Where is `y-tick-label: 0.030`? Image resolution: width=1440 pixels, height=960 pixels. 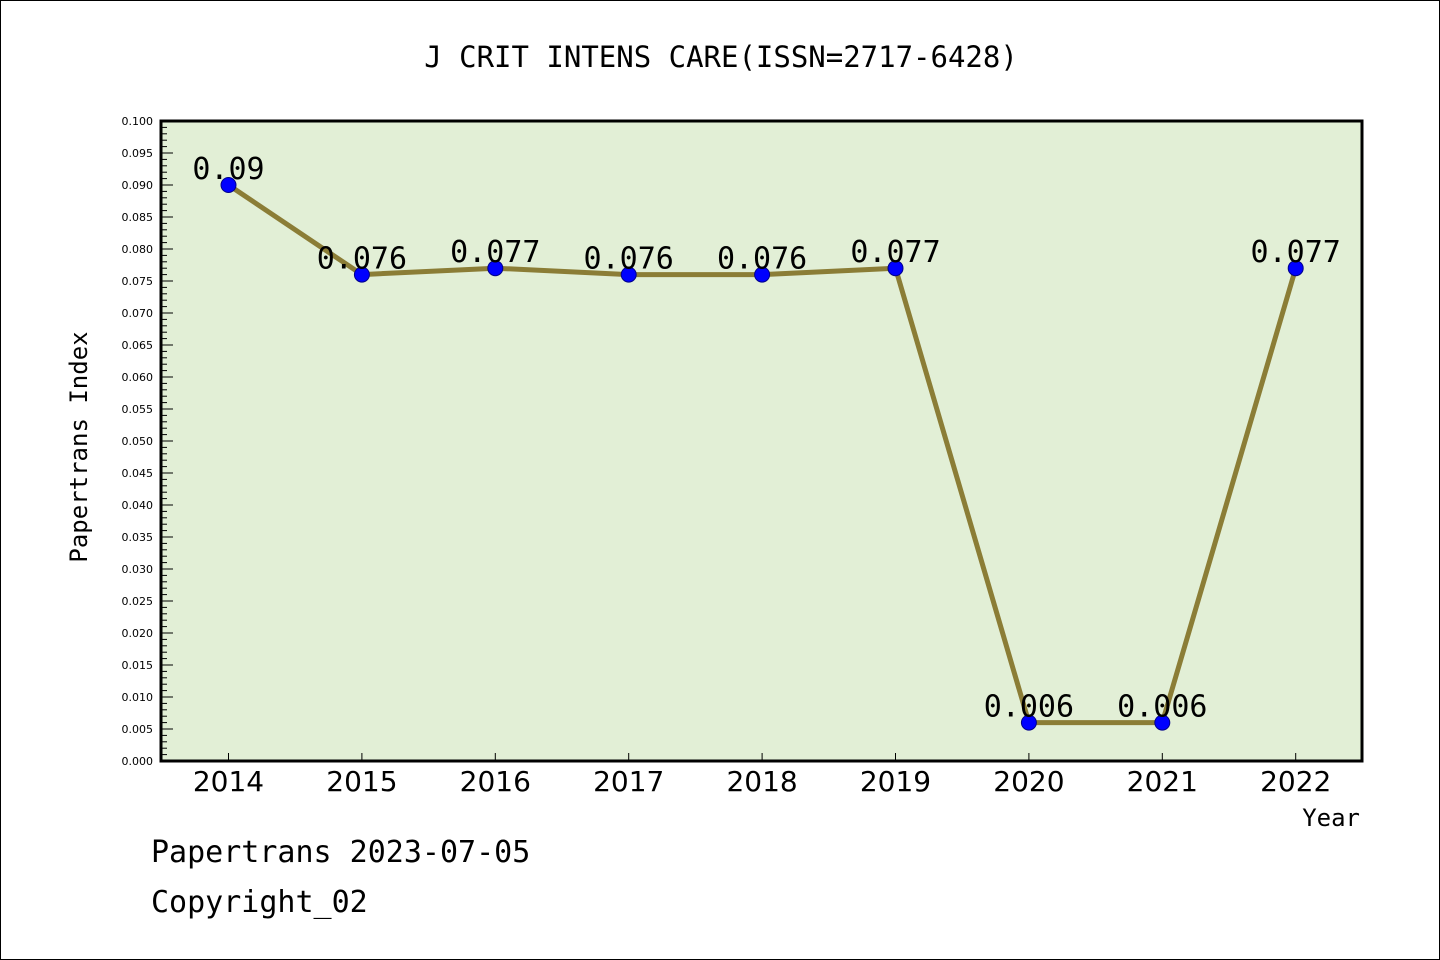
y-tick-label: 0.030 is located at coordinates (138, 569).